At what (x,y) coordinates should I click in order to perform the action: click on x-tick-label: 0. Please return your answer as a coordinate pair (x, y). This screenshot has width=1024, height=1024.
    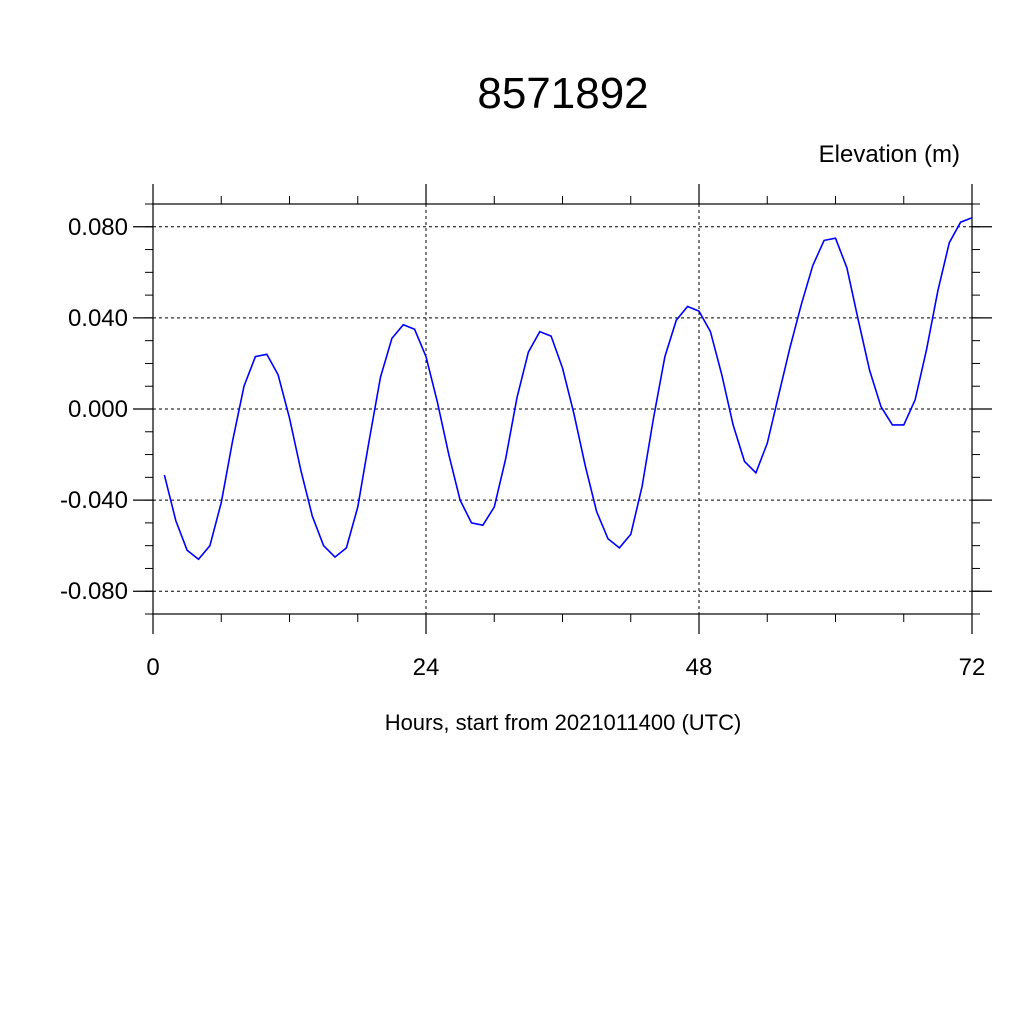
    Looking at the image, I should click on (152, 667).